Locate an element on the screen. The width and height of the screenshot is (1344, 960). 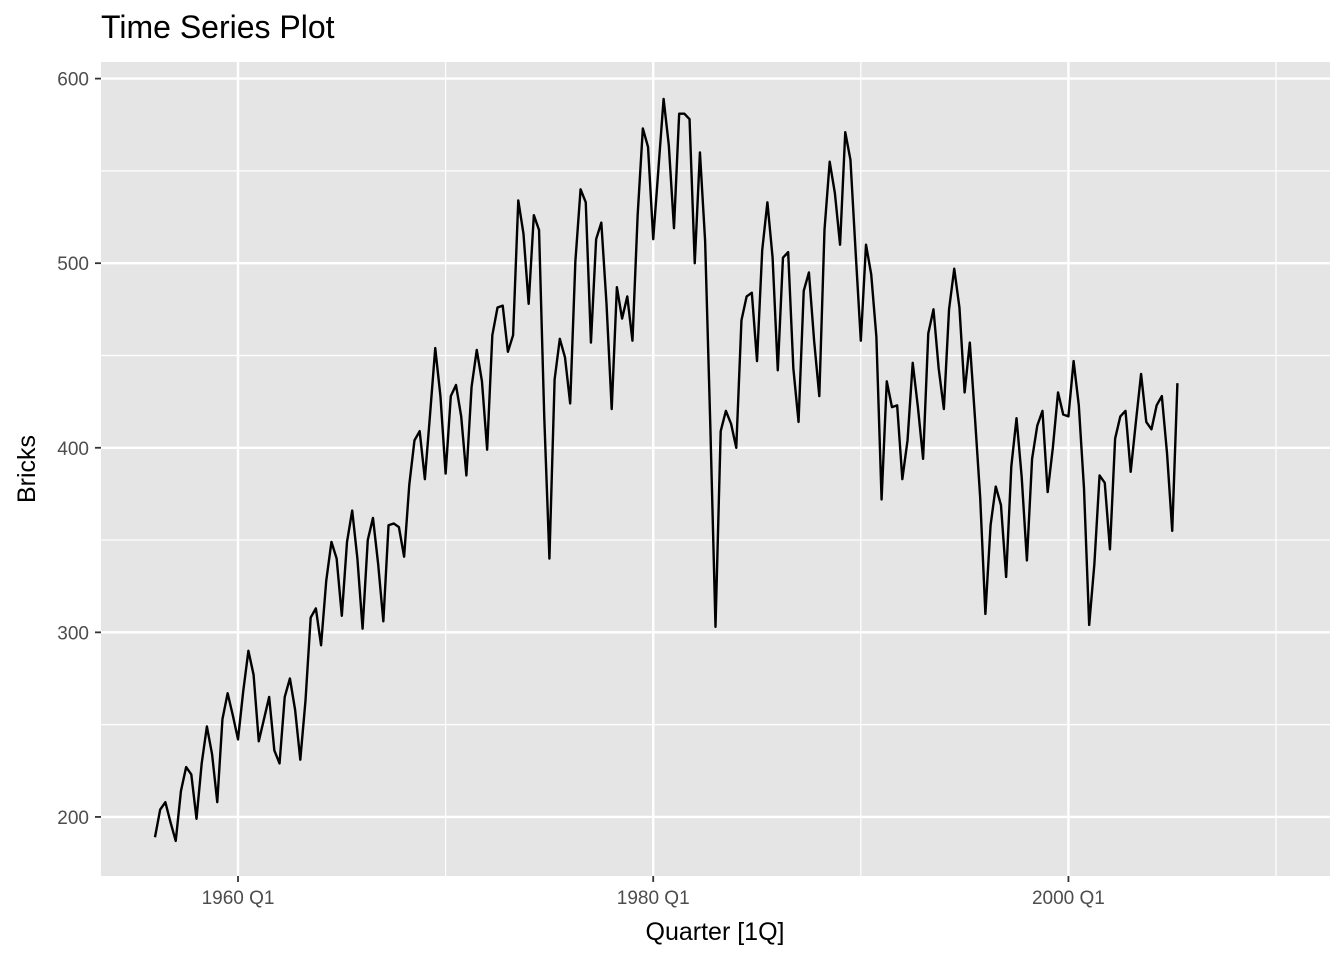
chart-title: Time Series Plot is located at coordinates (218, 27).